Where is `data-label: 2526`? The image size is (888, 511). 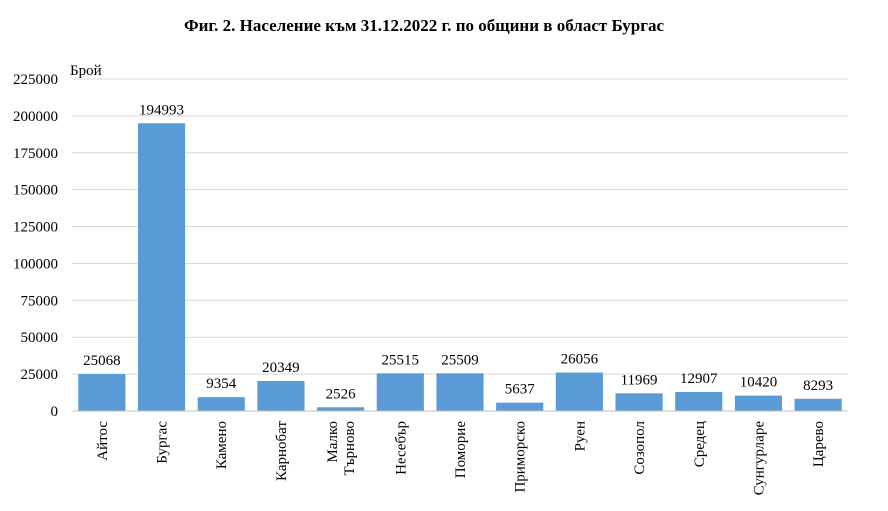 data-label: 2526 is located at coordinates (341, 394).